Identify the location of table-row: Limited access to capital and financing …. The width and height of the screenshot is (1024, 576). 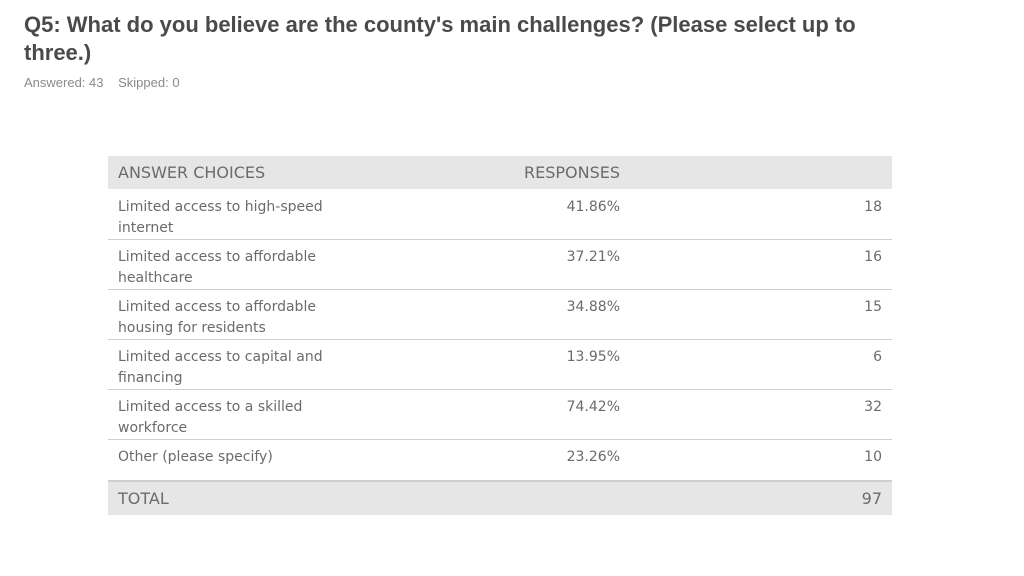
(500, 364).